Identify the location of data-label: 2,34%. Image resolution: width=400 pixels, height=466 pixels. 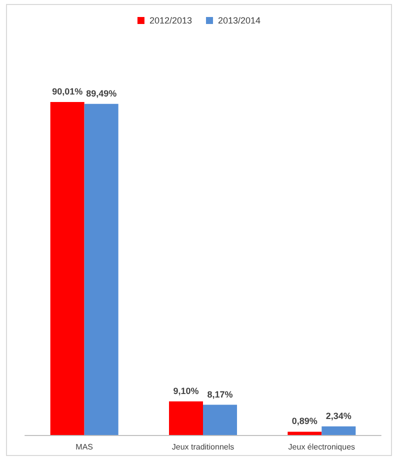
(339, 415).